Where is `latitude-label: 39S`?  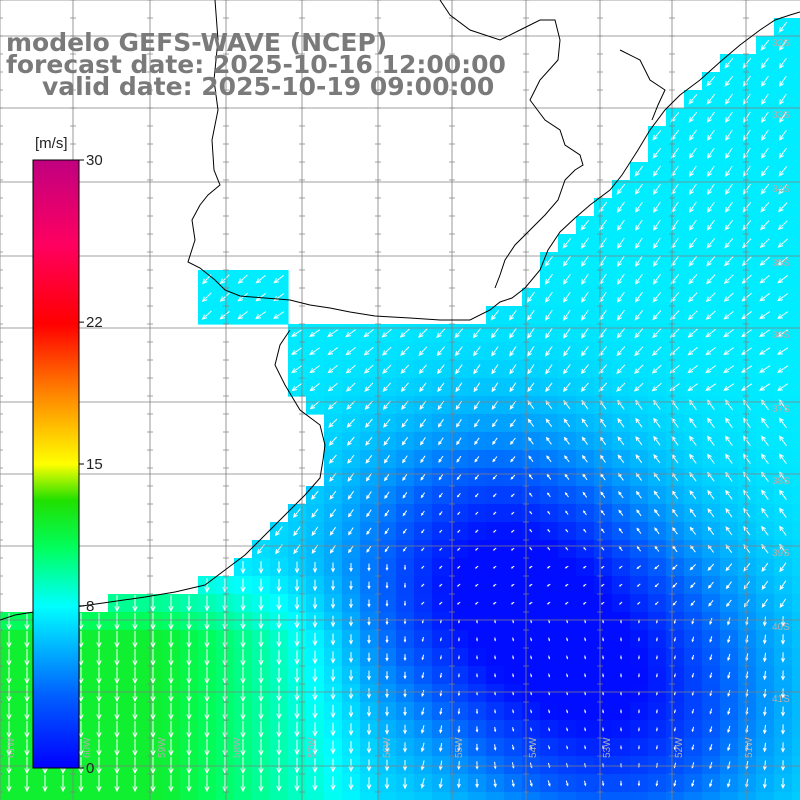
latitude-label: 39S is located at coordinates (781, 553).